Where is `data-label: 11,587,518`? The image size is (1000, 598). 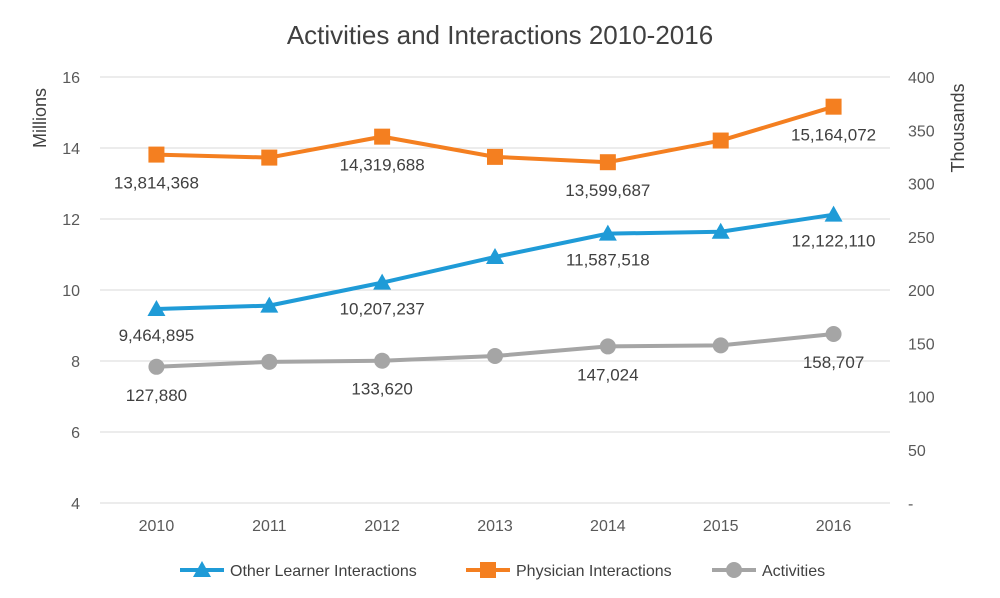
data-label: 11,587,518 is located at coordinates (608, 260).